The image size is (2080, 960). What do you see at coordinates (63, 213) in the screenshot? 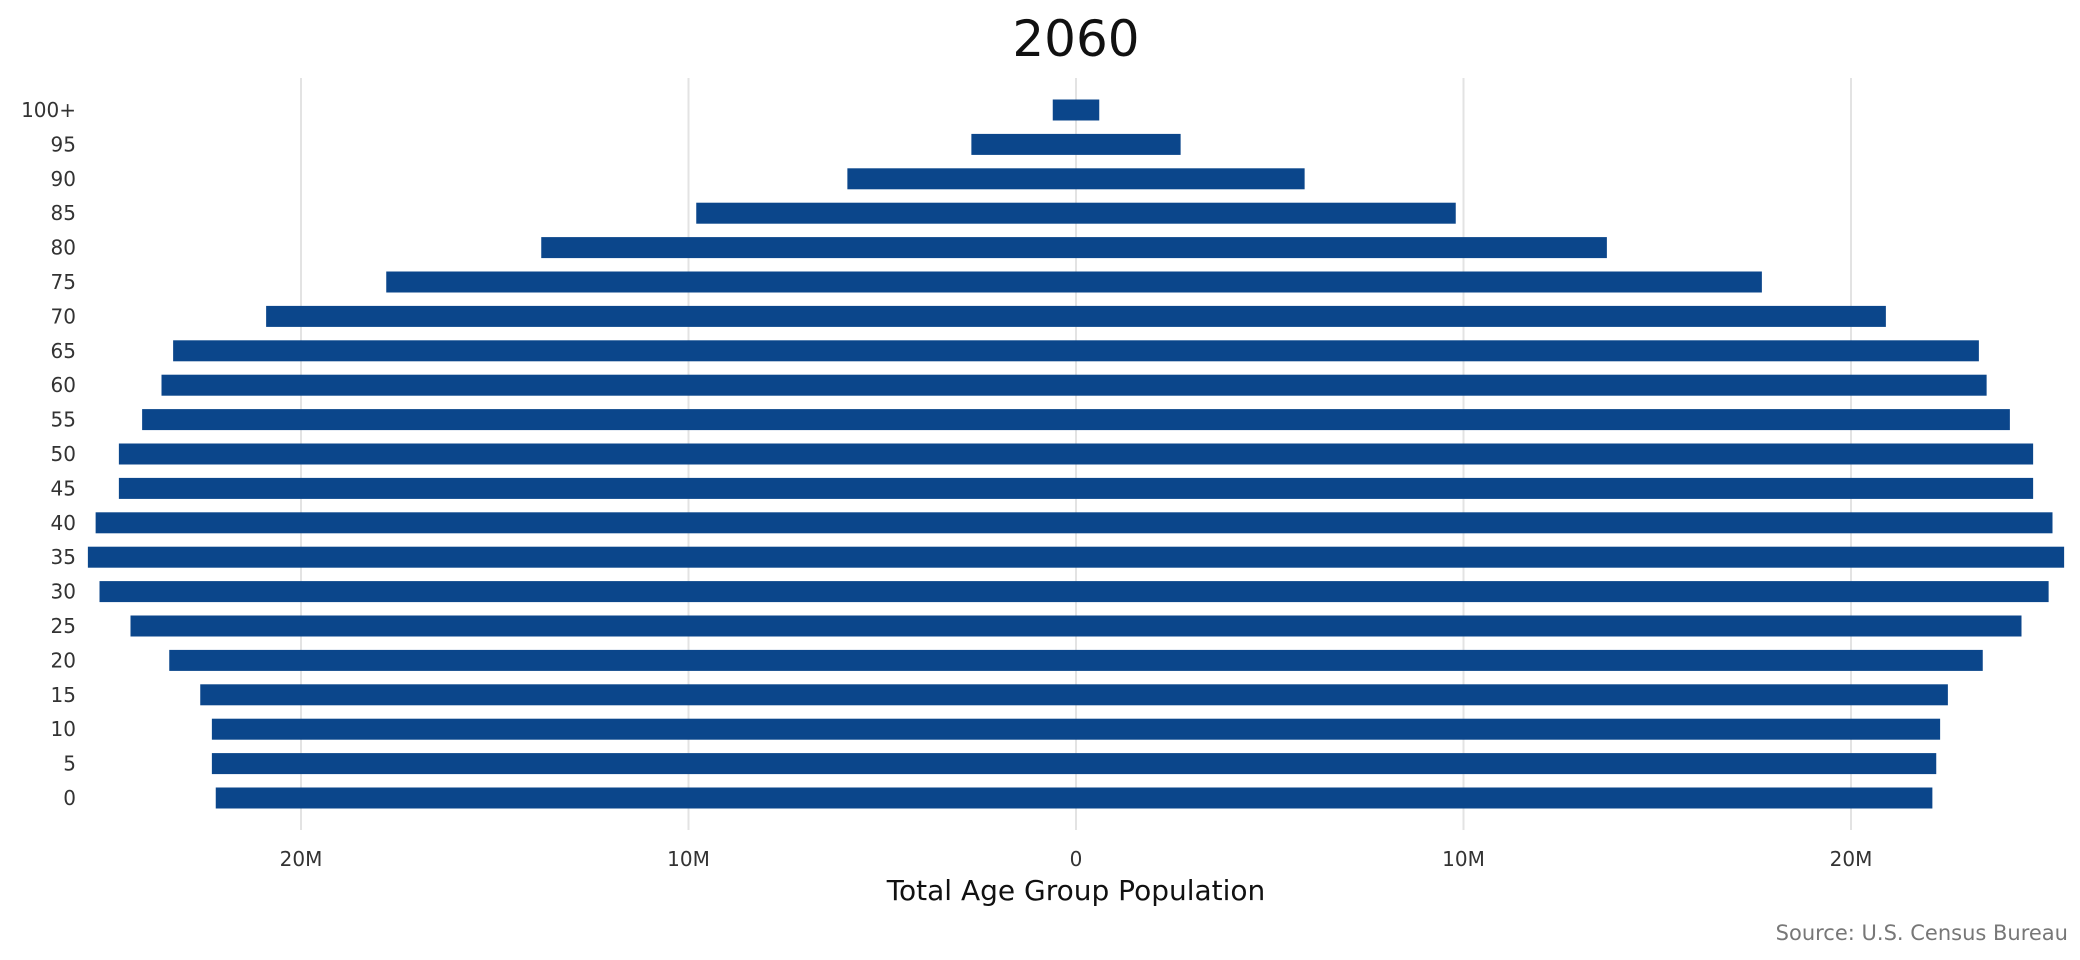
I see `y-tick-label: 85` at bounding box center [63, 213].